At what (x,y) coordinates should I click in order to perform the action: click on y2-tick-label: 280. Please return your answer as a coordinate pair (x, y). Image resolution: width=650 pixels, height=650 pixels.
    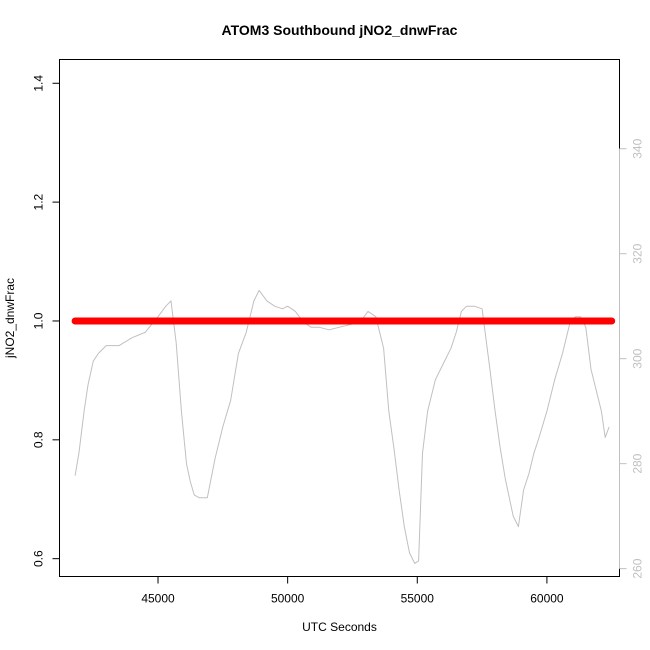
    Looking at the image, I should click on (638, 463).